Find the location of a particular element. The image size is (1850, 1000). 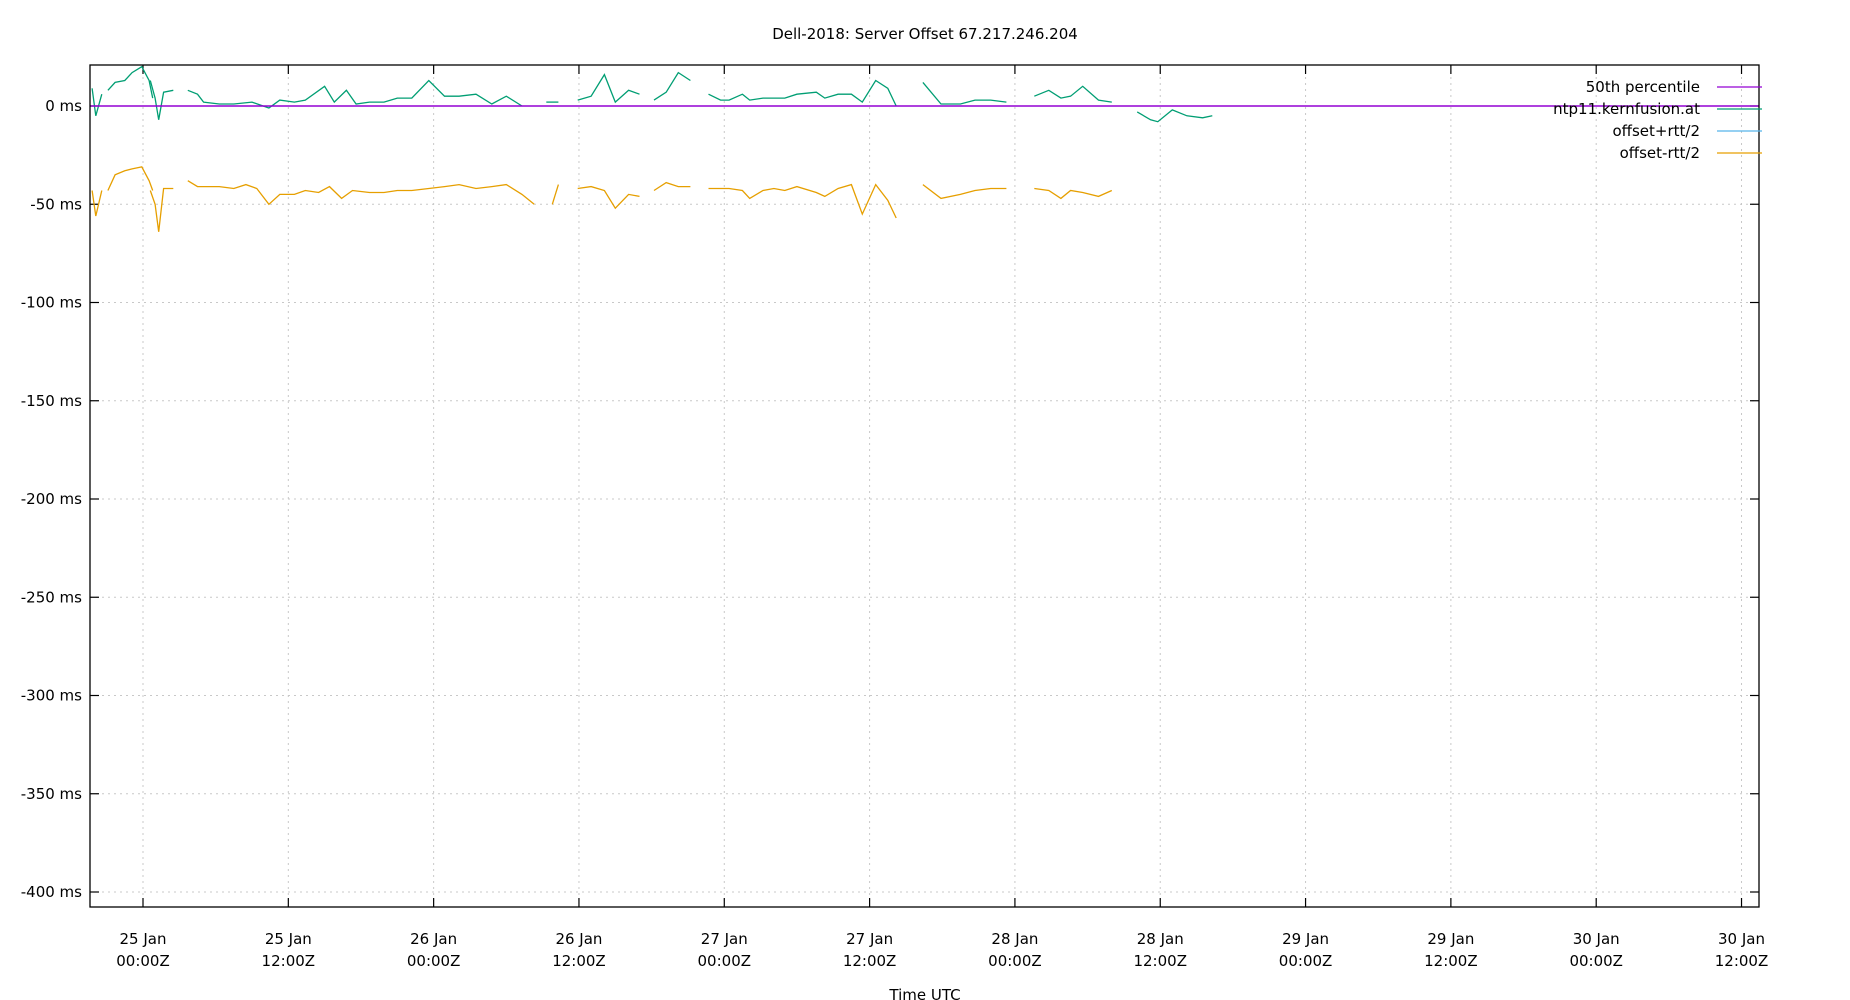

chart-title: Dell-2018: Server Offset 67.217.246.204 is located at coordinates (925, 34).